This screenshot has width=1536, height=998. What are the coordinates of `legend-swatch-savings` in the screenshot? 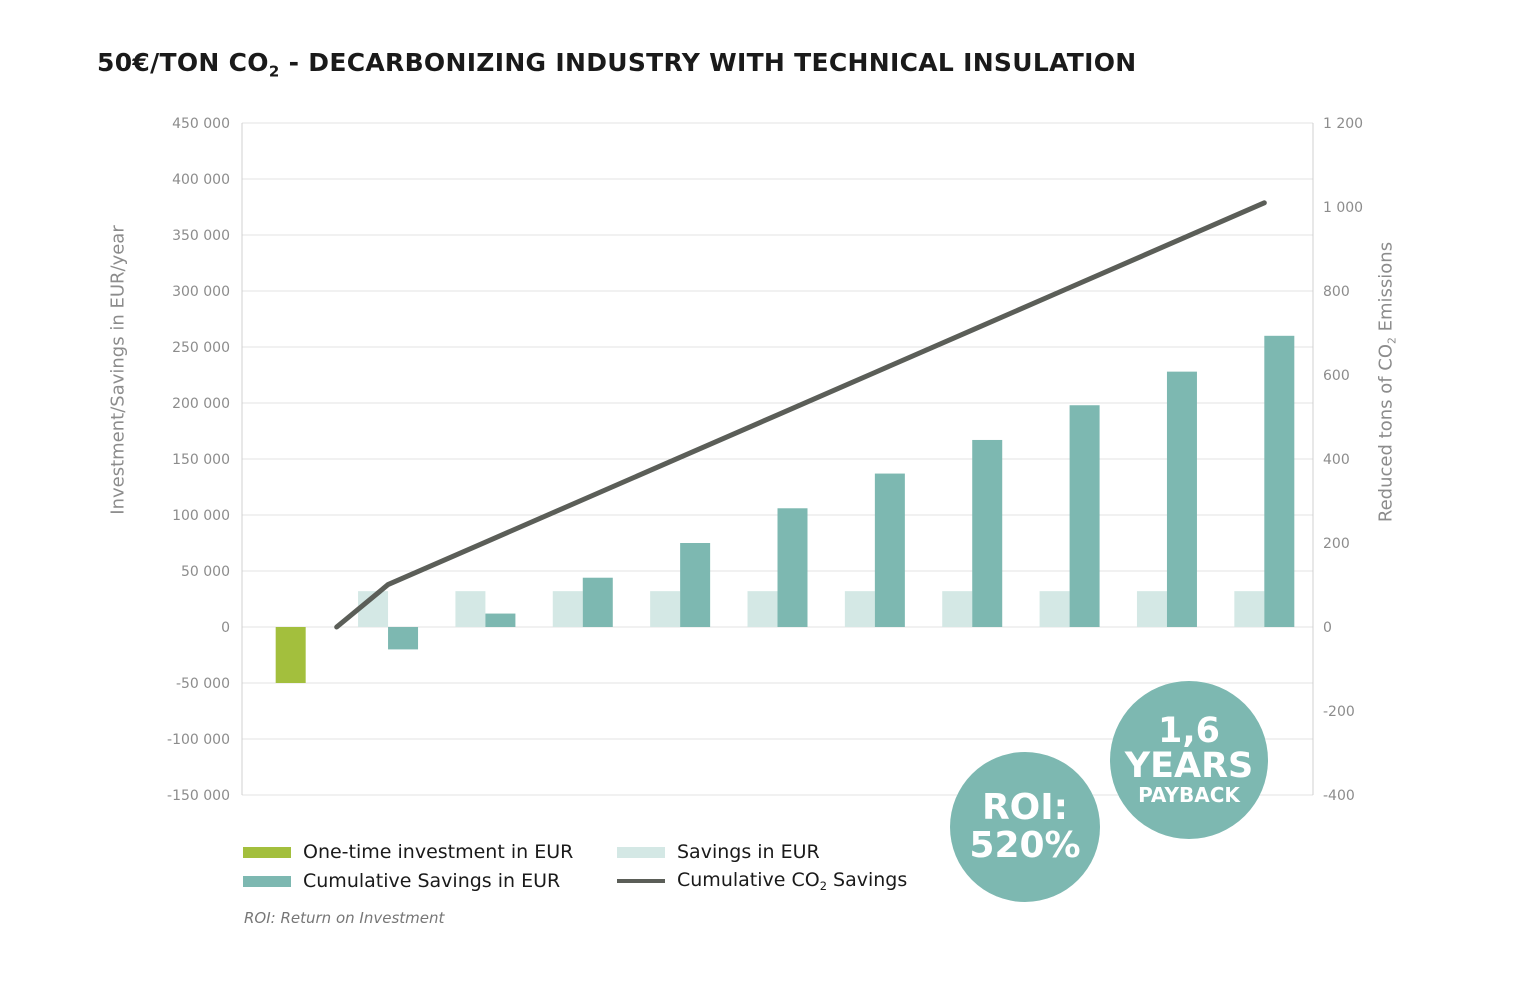 It's located at (641, 852).